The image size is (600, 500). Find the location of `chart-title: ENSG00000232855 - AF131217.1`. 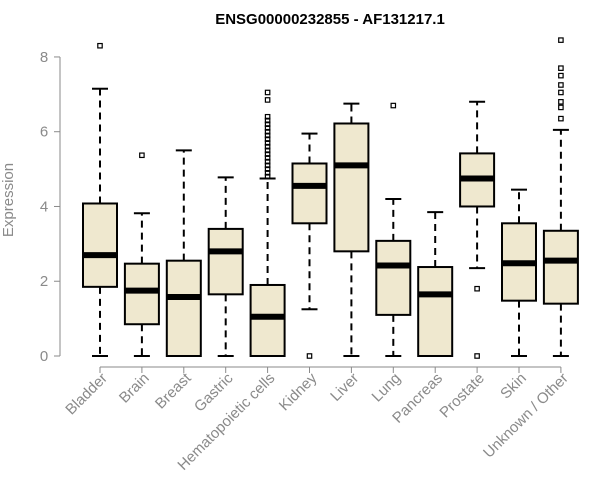

chart-title: ENSG00000232855 - AF131217.1 is located at coordinates (330, 19).